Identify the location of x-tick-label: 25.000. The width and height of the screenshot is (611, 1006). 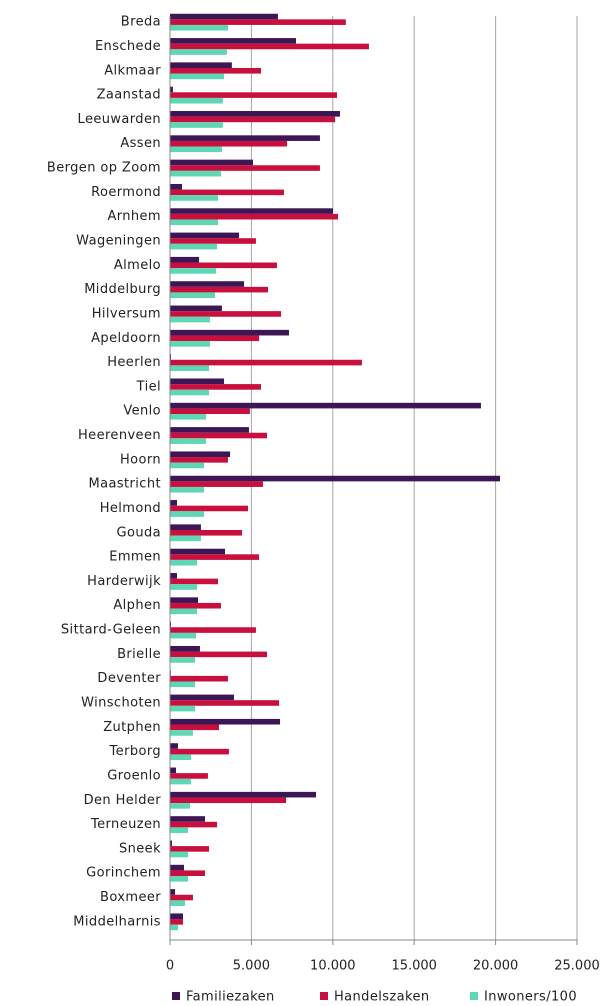
(577, 966).